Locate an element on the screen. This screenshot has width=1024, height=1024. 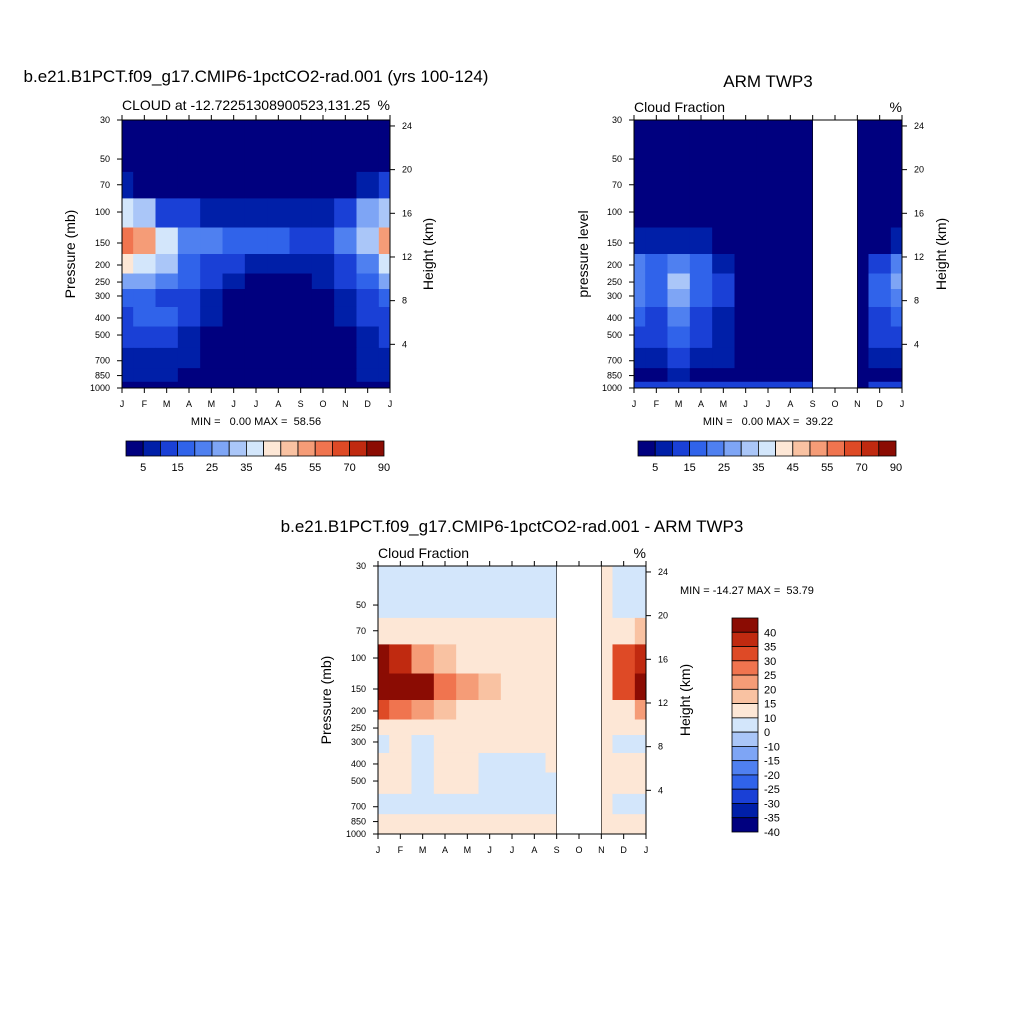
y-tick-label: 500 is located at coordinates (358, 781).